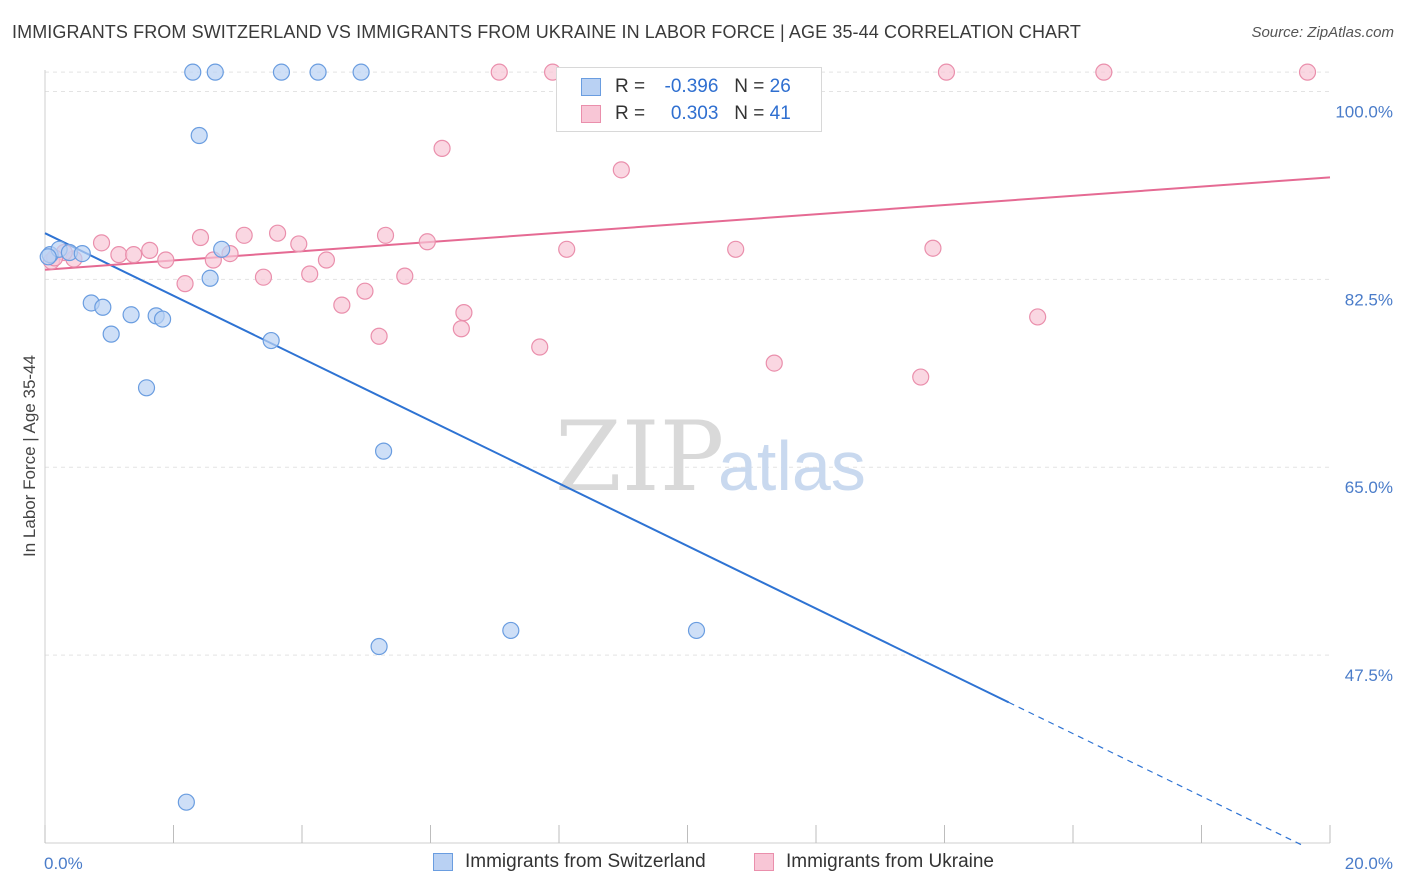 This screenshot has width=1406, height=892. I want to click on legend-r-value-blue: -0.396, so click(691, 86).